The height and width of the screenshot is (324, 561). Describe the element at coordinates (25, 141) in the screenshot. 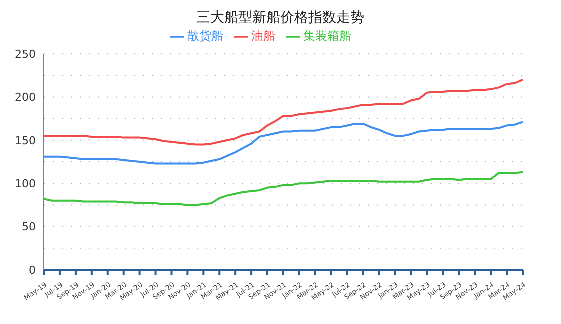

I see `y-tick-label: 150` at that location.